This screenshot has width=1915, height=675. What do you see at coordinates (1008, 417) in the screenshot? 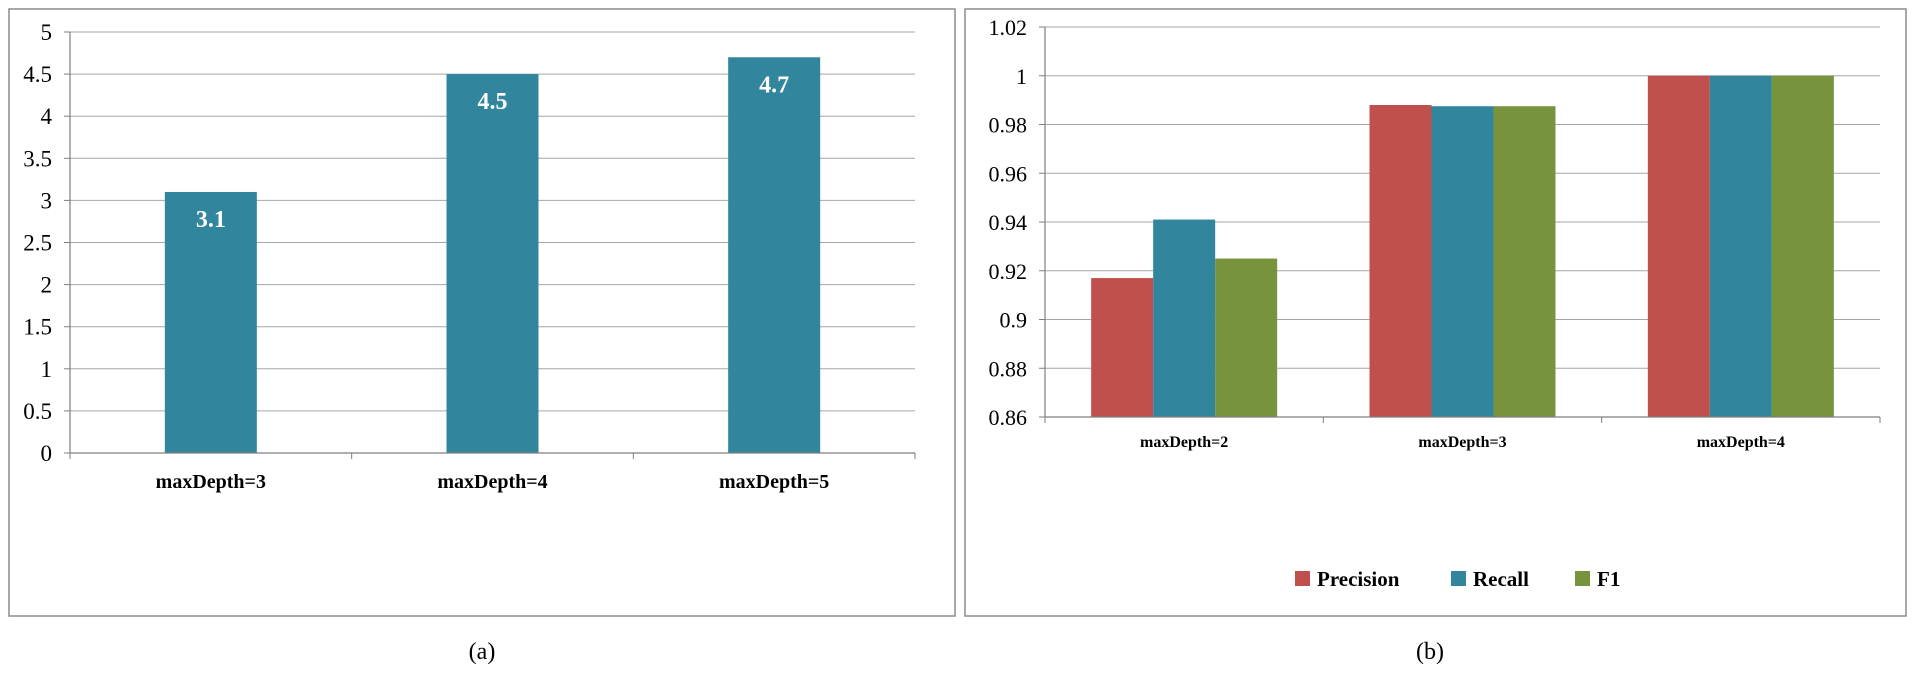
I see `y-tick-label: 0.86` at bounding box center [1008, 417].